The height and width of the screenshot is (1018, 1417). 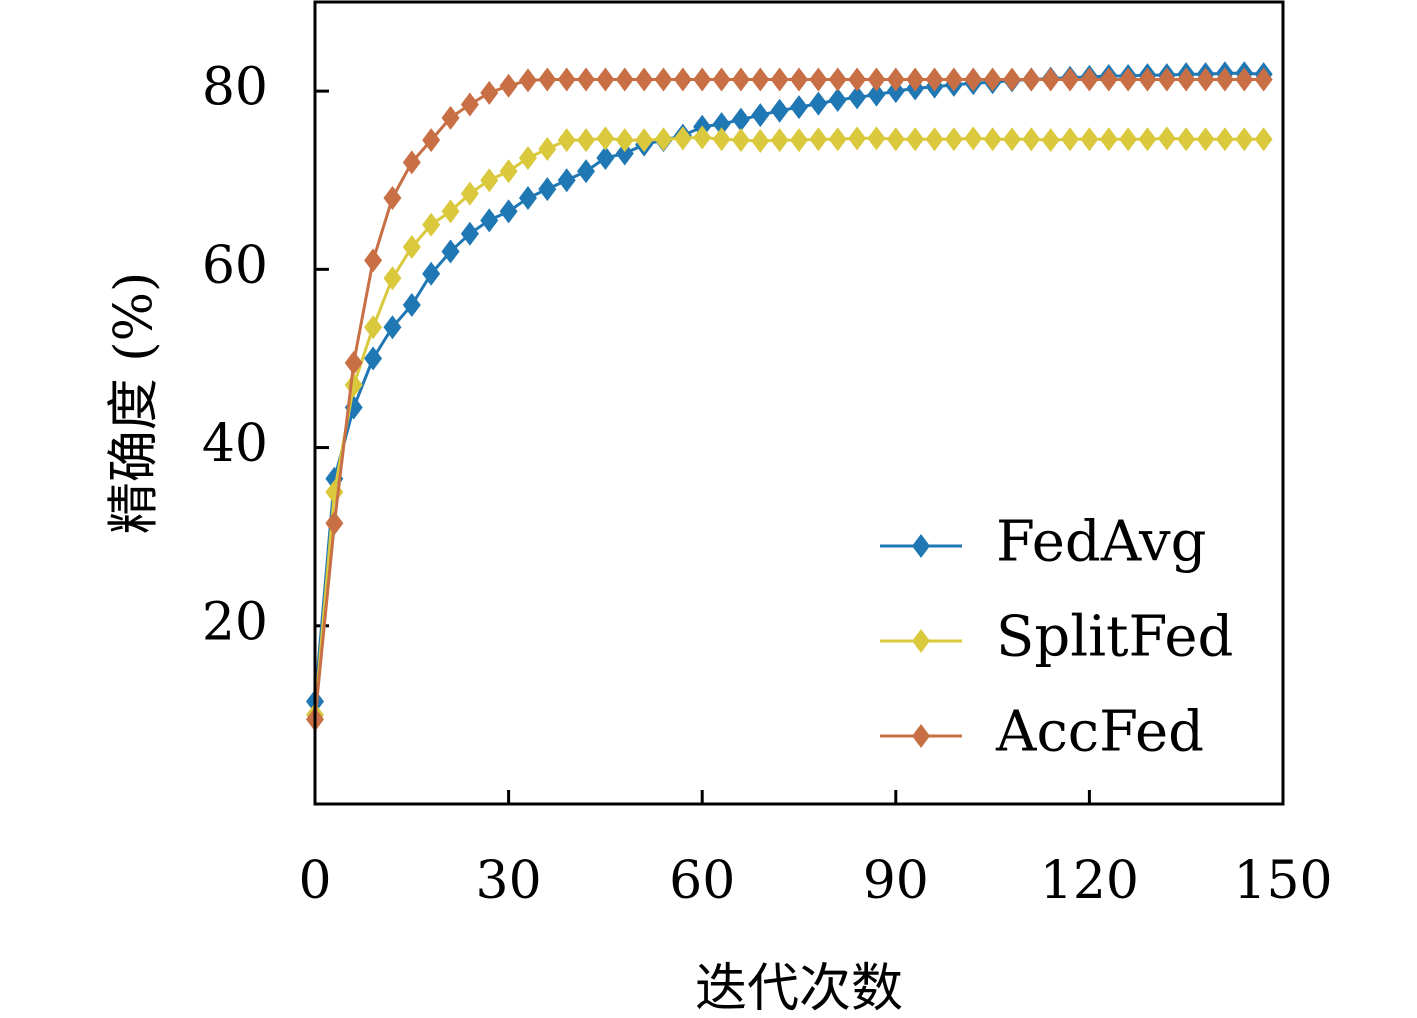 I want to click on legend-item-splitfed: SplitFed, so click(x=1056, y=637).